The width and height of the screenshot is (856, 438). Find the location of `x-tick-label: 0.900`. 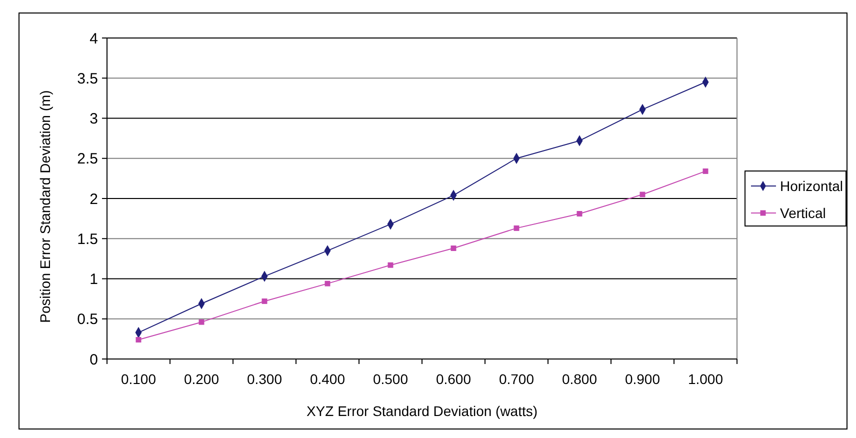

x-tick-label: 0.900 is located at coordinates (642, 379).